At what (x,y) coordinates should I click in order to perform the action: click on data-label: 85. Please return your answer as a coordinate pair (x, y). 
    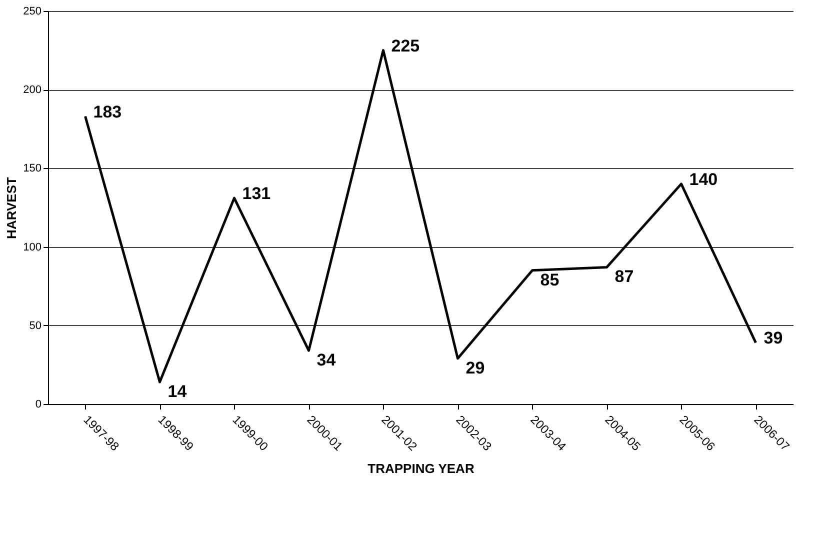
    Looking at the image, I should click on (550, 280).